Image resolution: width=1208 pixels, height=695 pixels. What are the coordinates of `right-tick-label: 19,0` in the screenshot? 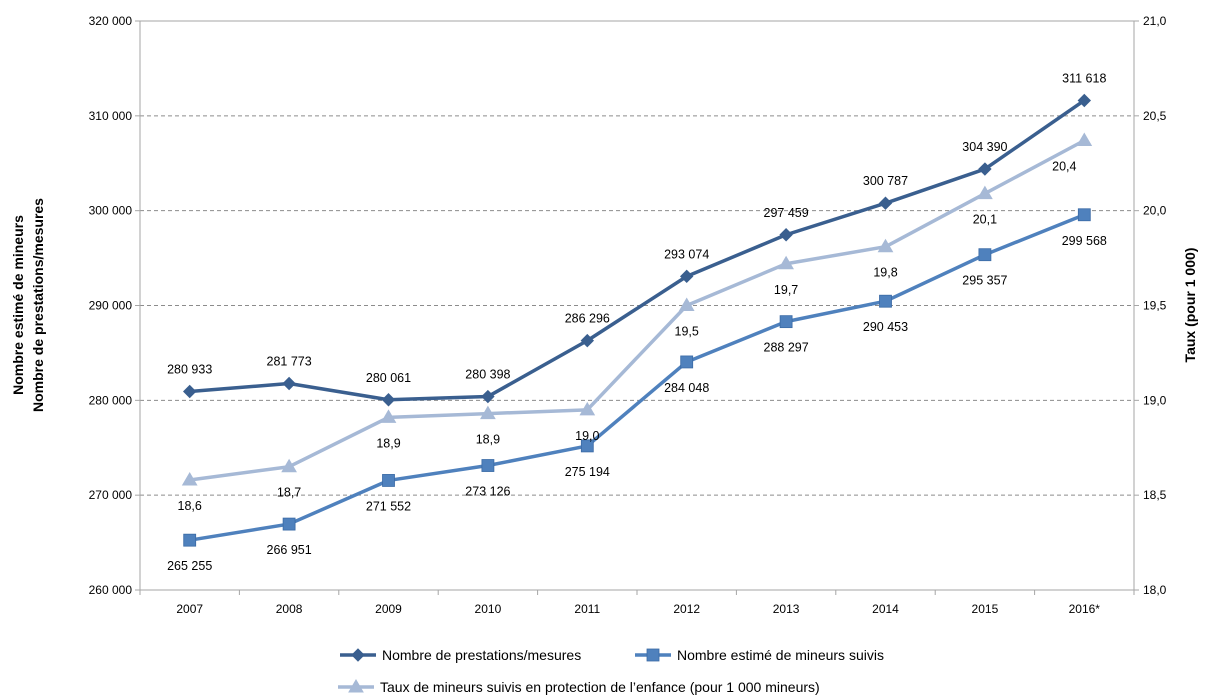 It's located at (1155, 400).